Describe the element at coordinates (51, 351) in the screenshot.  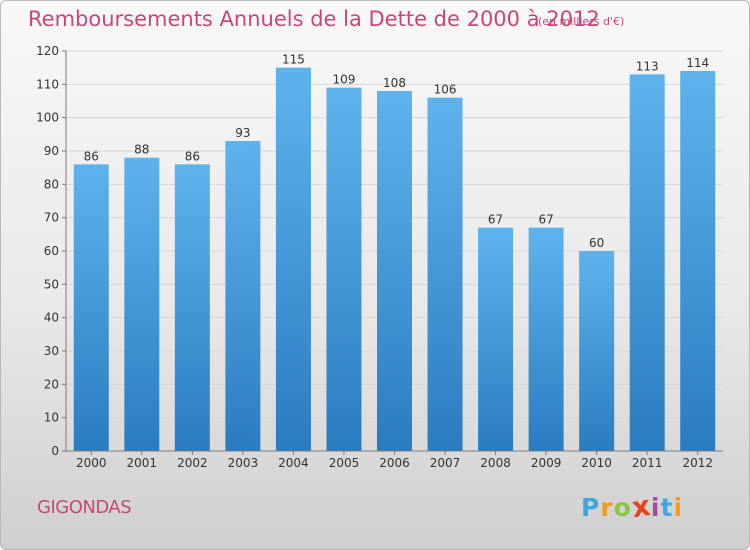
I see `y-tick-label: 30` at that location.